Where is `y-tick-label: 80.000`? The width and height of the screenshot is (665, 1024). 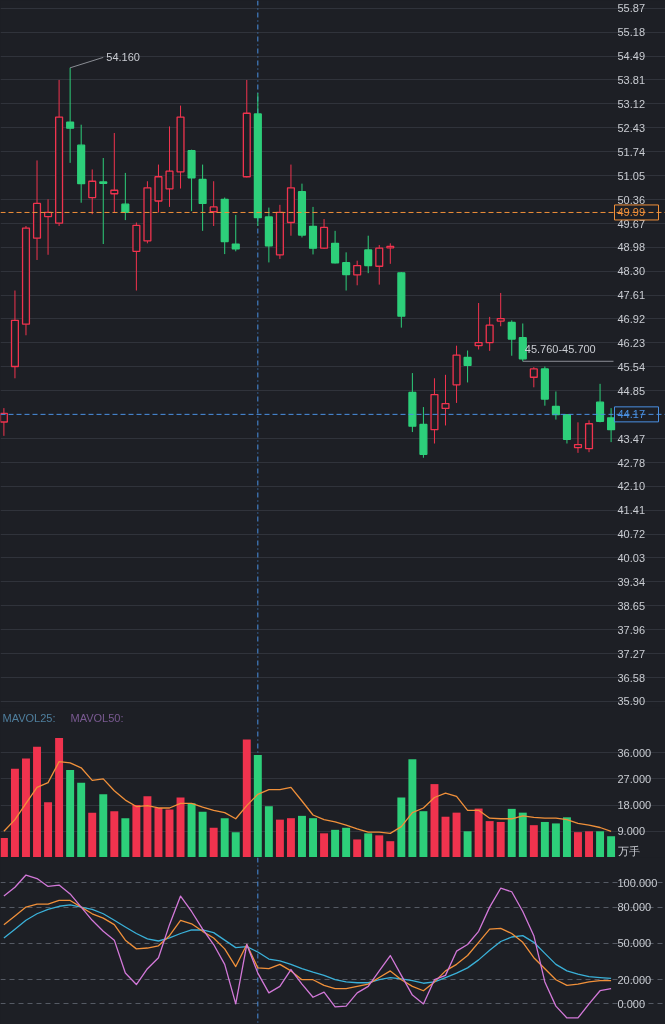 y-tick-label: 80.000 is located at coordinates (634, 907).